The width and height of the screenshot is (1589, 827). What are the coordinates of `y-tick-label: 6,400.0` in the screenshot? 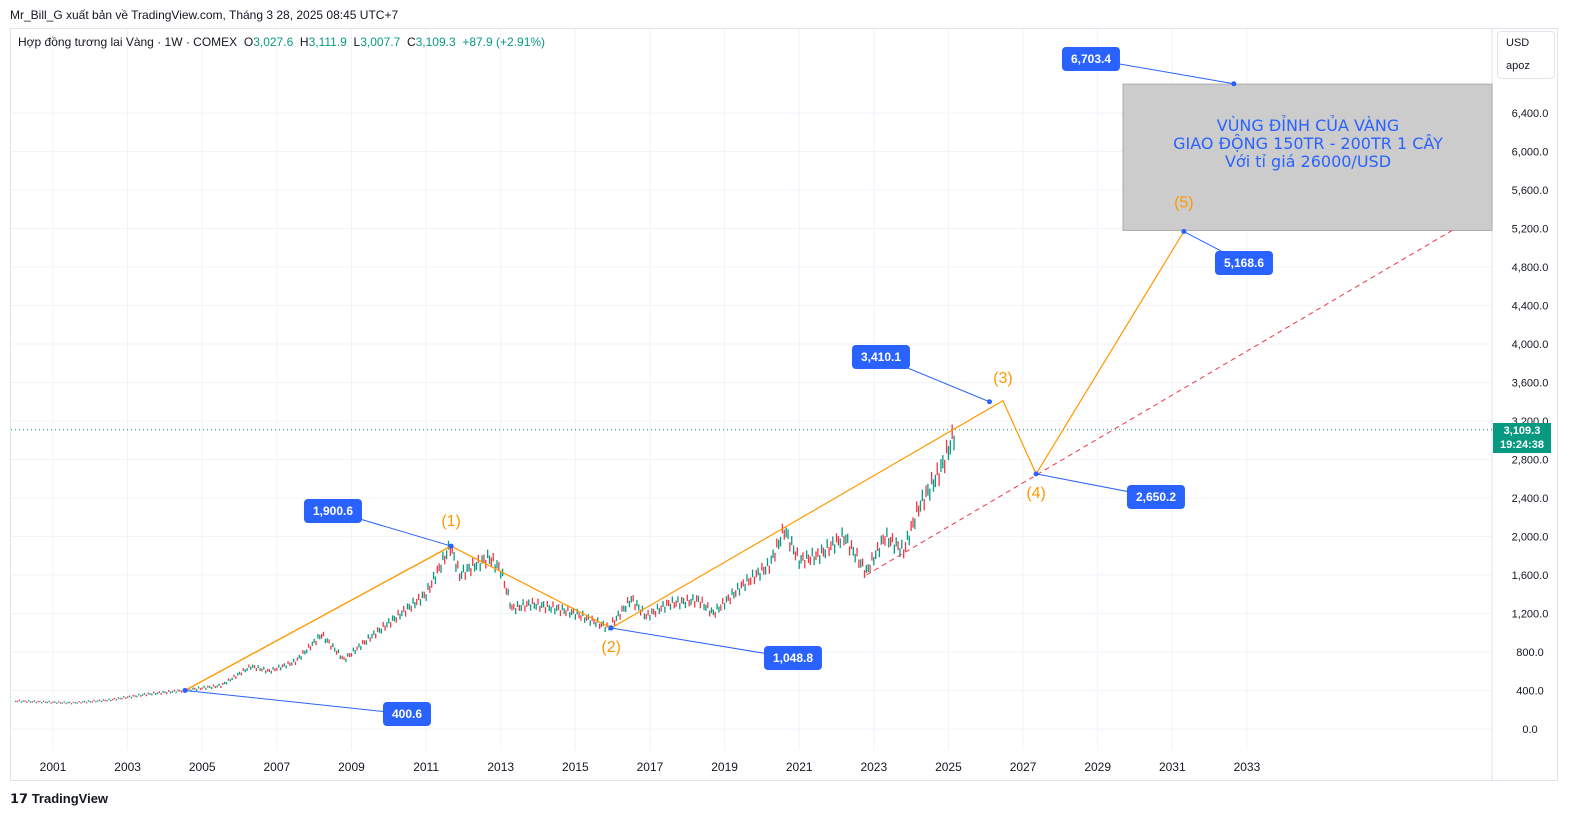 It's located at (1530, 114).